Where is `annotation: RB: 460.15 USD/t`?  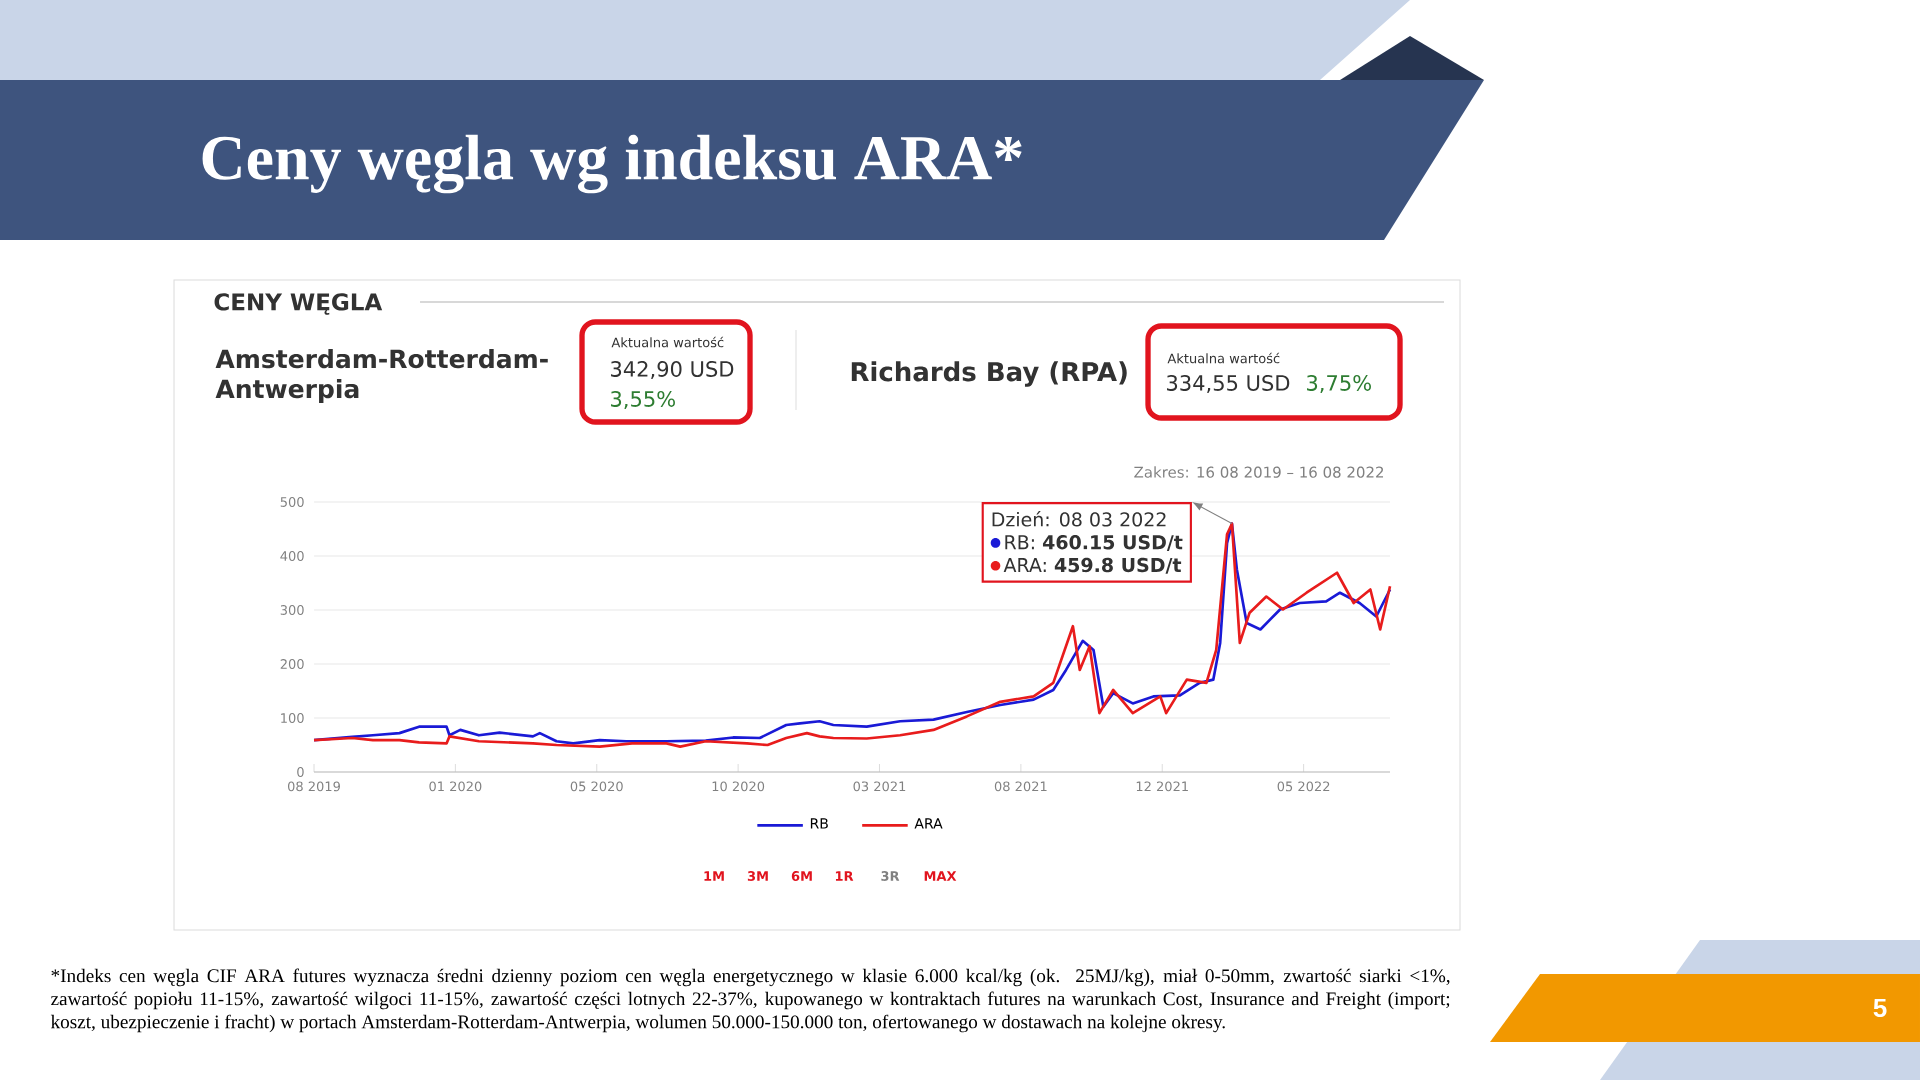
annotation: RB: 460.15 USD/t is located at coordinates (1094, 543).